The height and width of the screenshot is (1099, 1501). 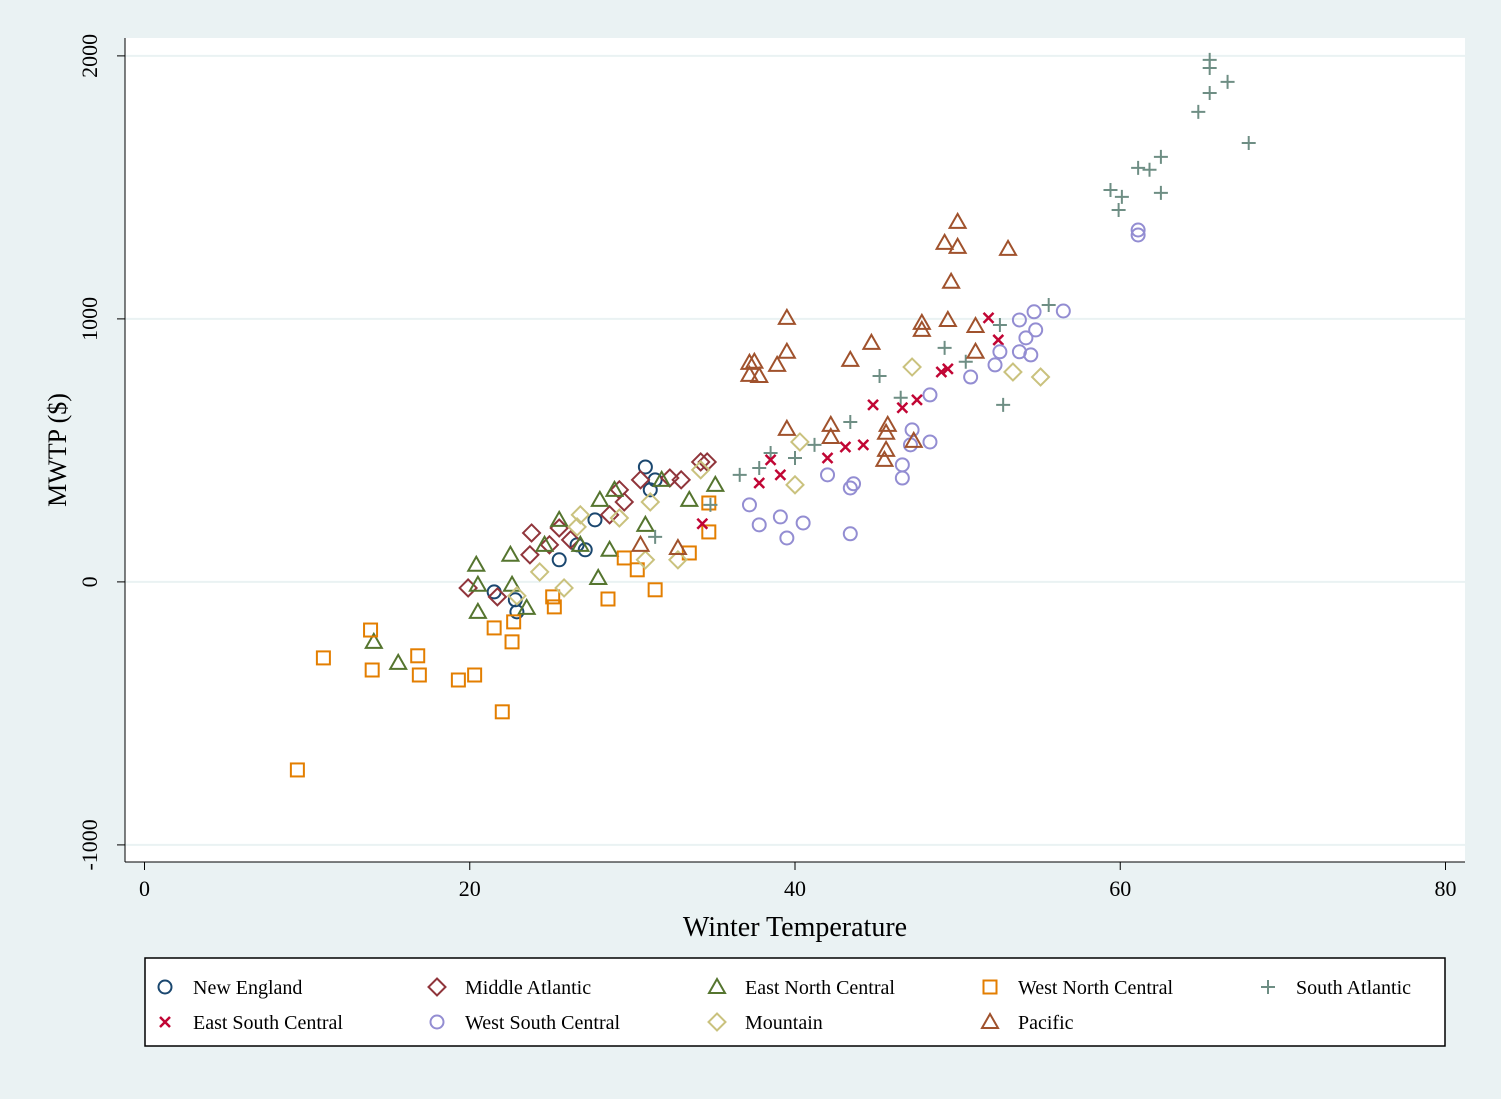 I want to click on x-tick-label: 0, so click(x=144, y=888).